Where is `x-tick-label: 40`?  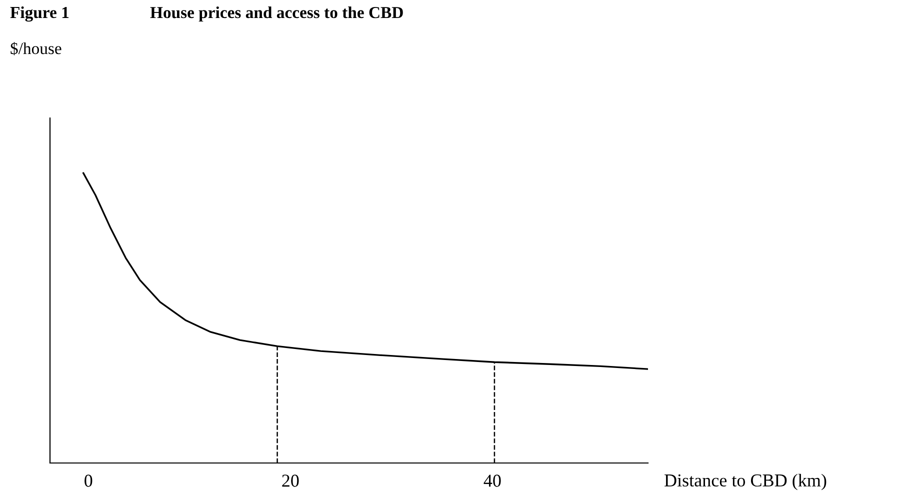 x-tick-label: 40 is located at coordinates (492, 480).